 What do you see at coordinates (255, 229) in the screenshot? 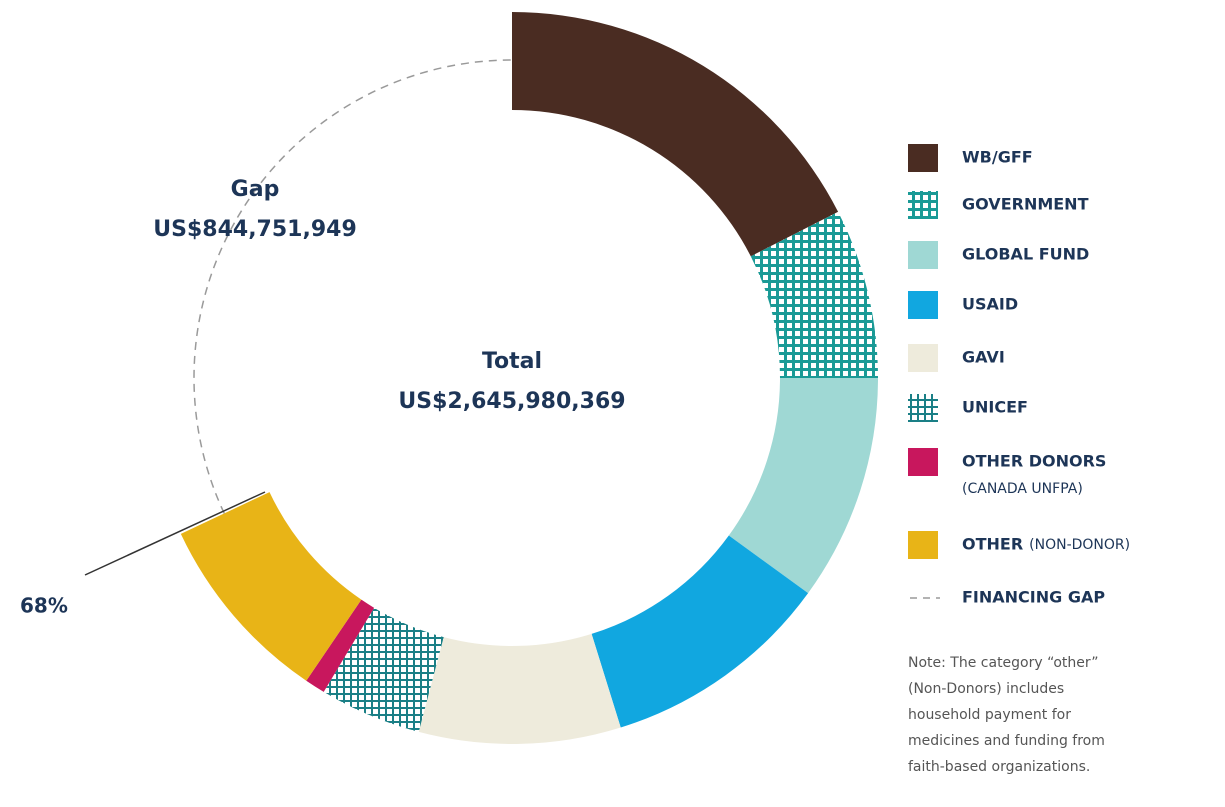
I see `gap-amount: US$844,751,949` at bounding box center [255, 229].